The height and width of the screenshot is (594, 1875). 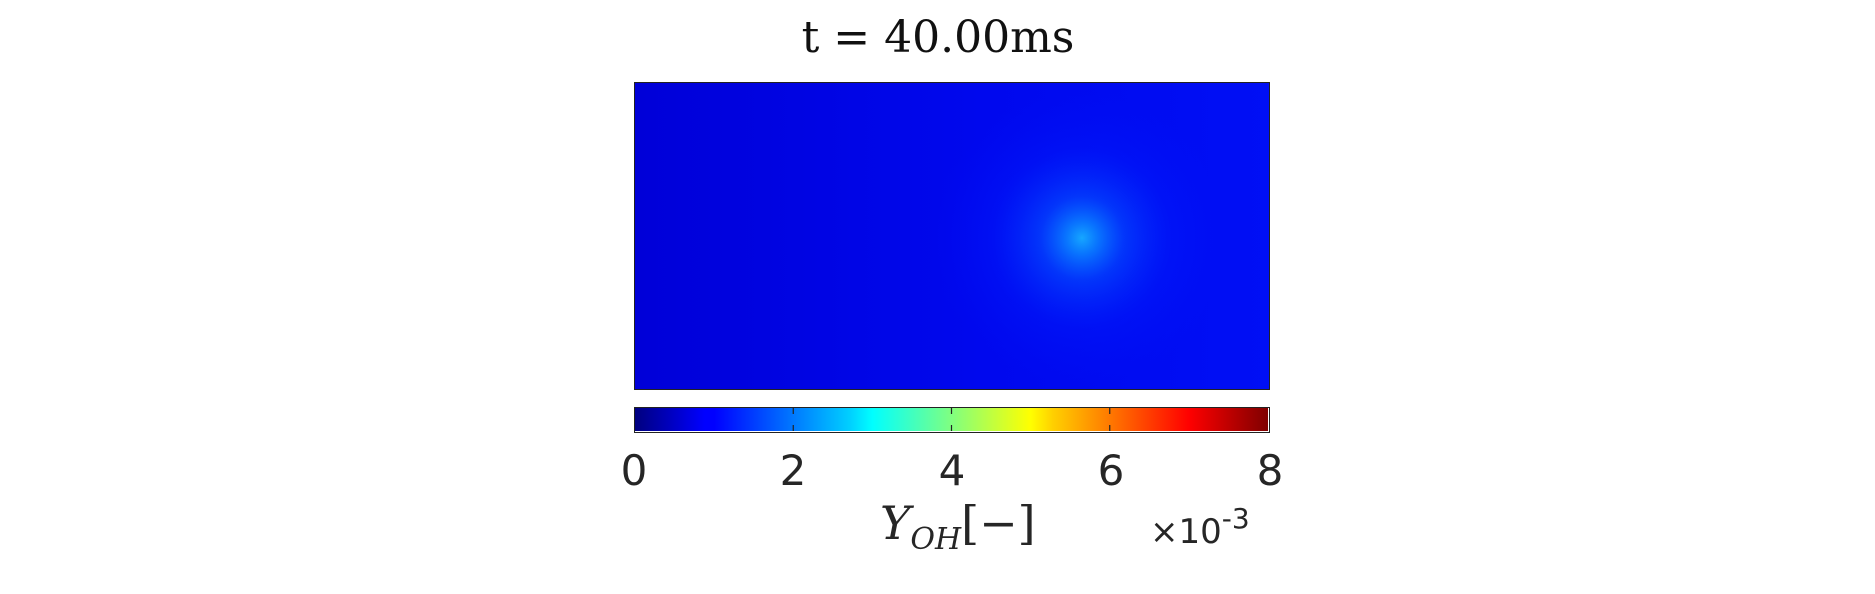 What do you see at coordinates (793, 470) in the screenshot?
I see `colorbar-tick-label: 2` at bounding box center [793, 470].